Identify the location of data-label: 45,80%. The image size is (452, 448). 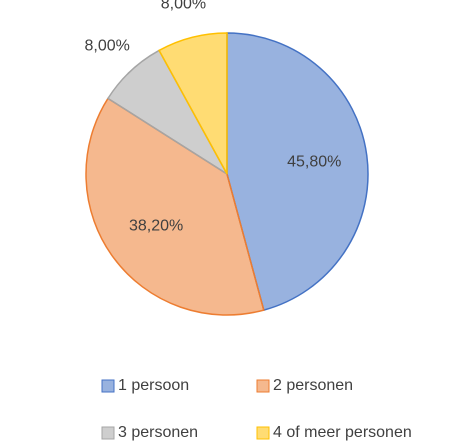
(314, 162).